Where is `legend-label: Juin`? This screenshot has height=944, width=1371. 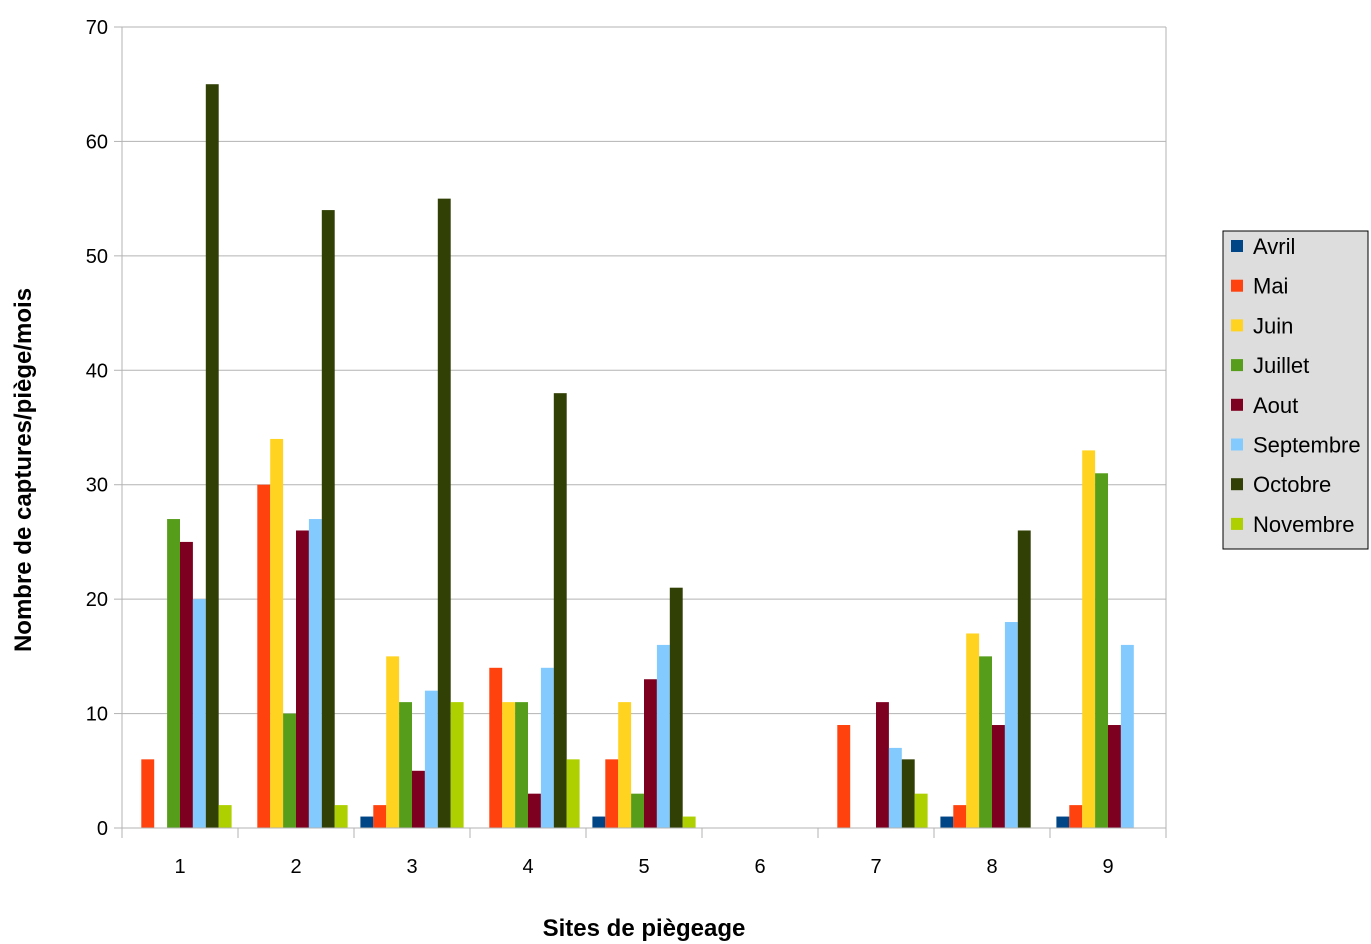
legend-label: Juin is located at coordinates (1273, 325).